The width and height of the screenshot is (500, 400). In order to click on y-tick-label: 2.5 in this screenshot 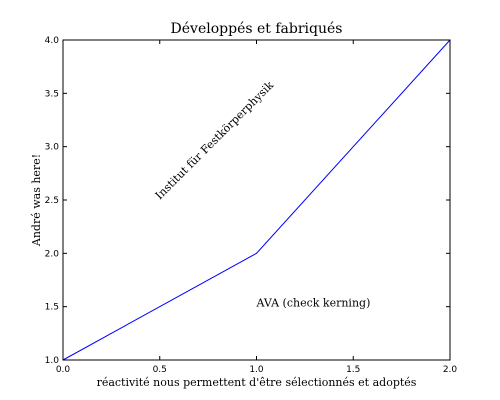, I will do `click(52, 201)`.